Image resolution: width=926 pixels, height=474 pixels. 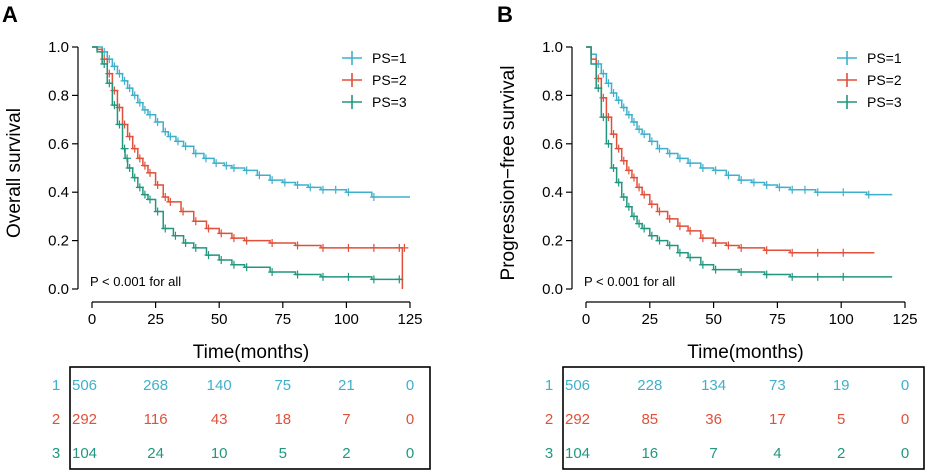 What do you see at coordinates (552, 144) in the screenshot?
I see `y-tick-label: 0.6` at bounding box center [552, 144].